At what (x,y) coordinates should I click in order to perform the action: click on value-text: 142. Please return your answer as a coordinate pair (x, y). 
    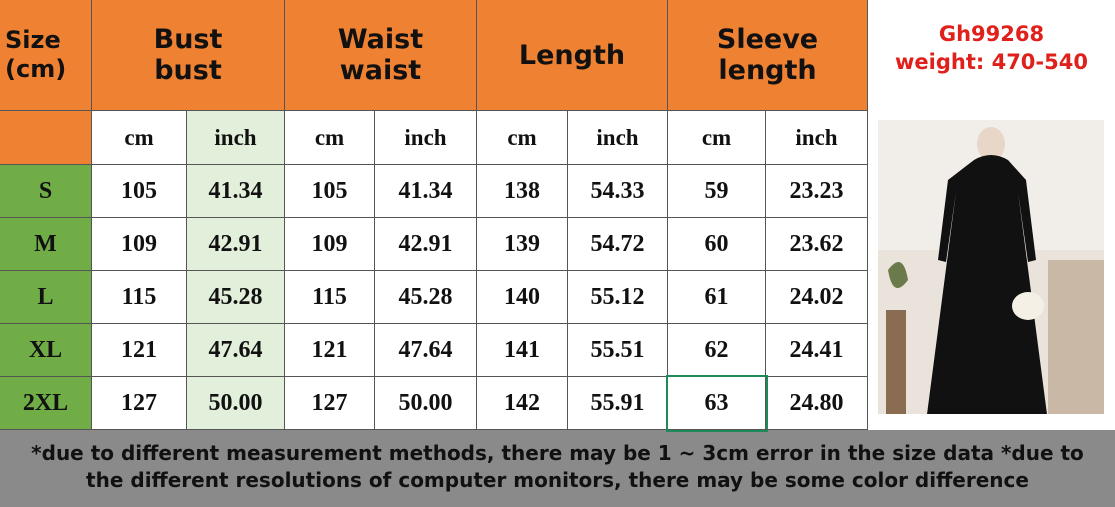
    Looking at the image, I should click on (522, 402).